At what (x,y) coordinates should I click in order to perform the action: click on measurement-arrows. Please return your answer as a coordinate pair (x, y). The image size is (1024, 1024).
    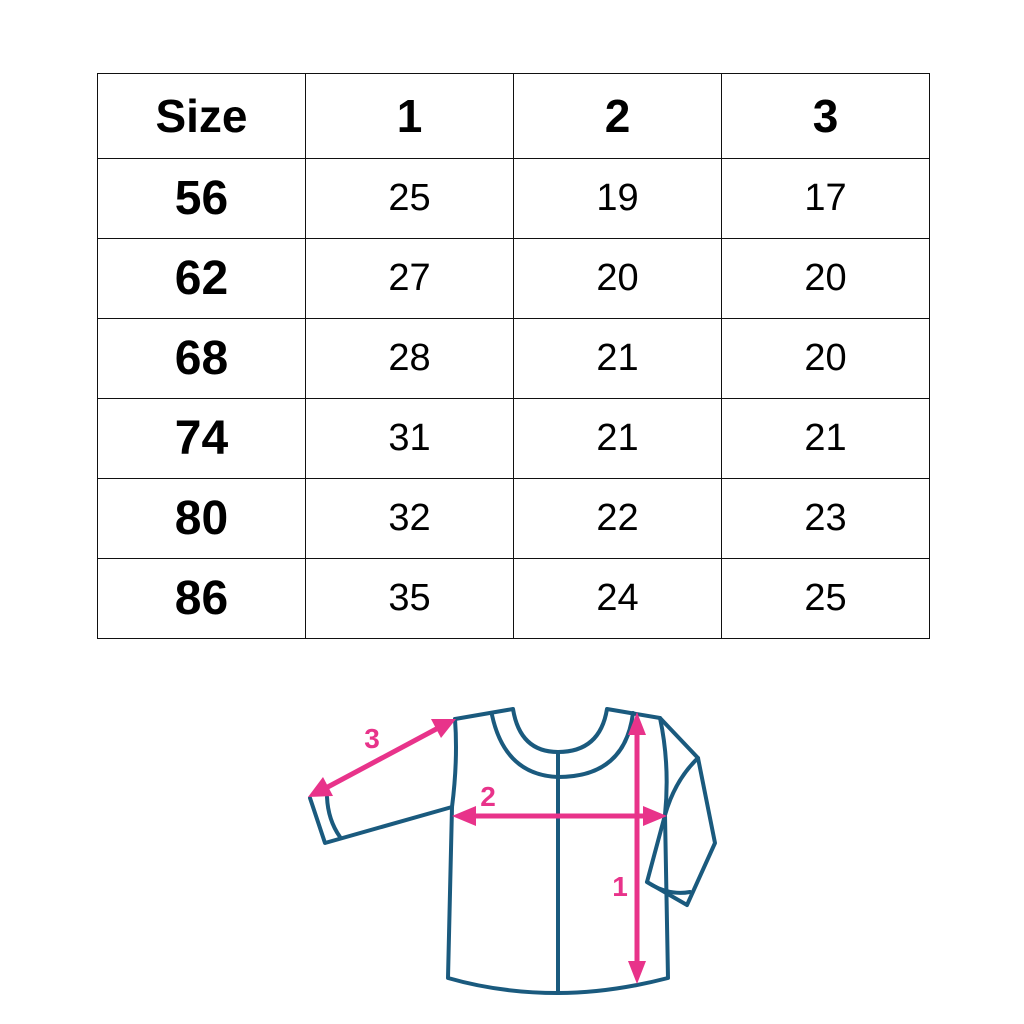
    Looking at the image, I should click on (487, 848).